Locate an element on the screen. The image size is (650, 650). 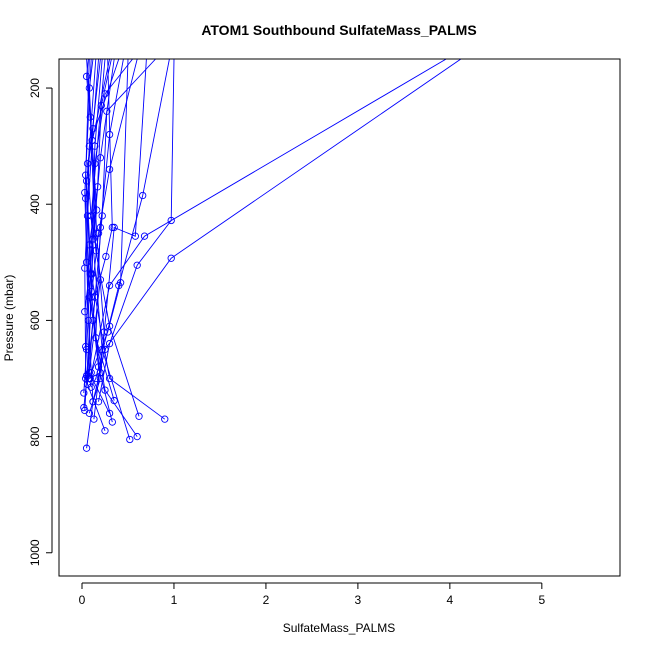
x-tick-label: 2 is located at coordinates (266, 600).